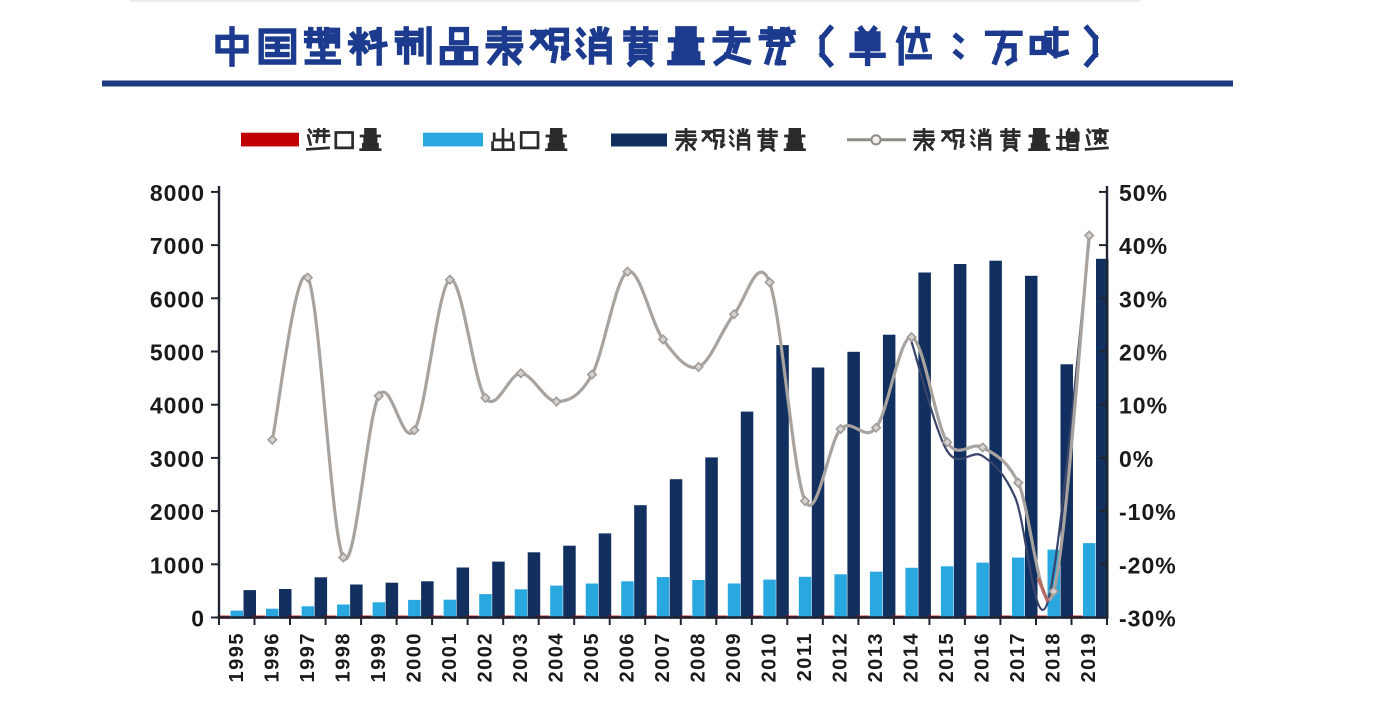  What do you see at coordinates (734, 657) in the screenshot?
I see `svg-text: 2009` at bounding box center [734, 657].